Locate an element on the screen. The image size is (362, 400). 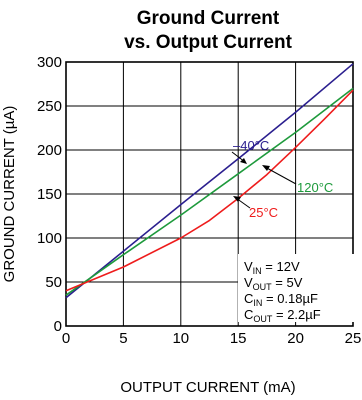
x-tick-label: 25 is located at coordinates (353, 338).